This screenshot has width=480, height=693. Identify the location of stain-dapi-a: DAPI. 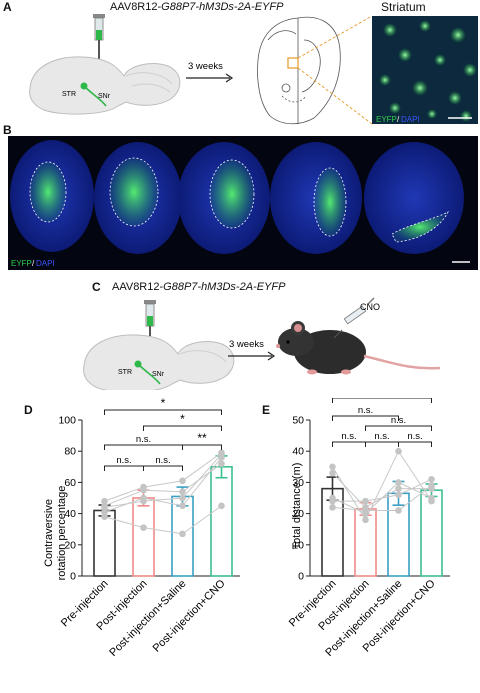
(410, 119).